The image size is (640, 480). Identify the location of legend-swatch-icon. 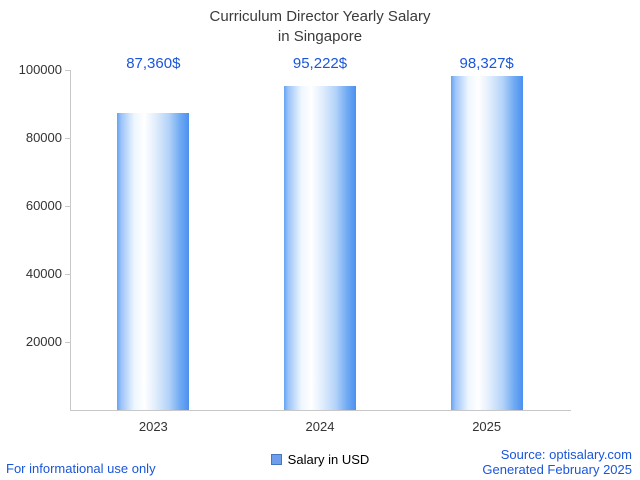
(276, 459).